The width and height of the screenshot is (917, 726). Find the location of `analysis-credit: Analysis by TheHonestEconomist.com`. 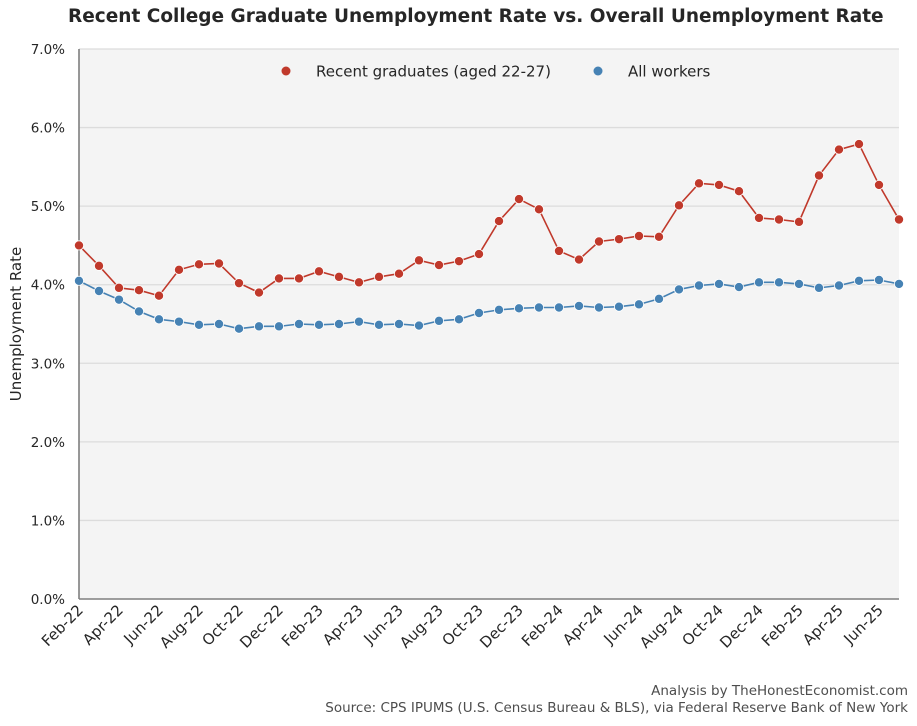

analysis-credit: Analysis by TheHonestEconomist.com is located at coordinates (779, 691).